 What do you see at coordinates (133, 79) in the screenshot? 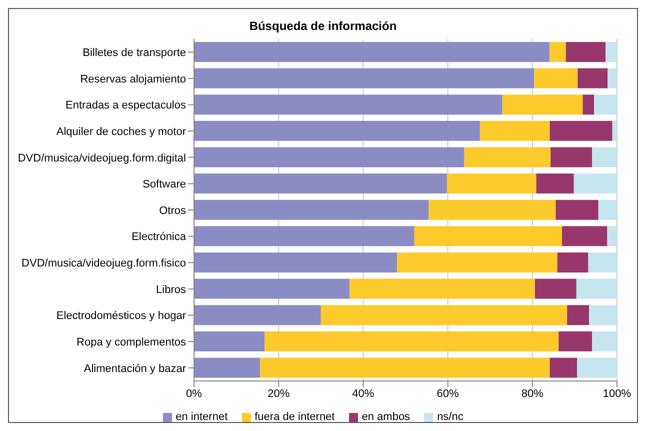
I see `y-tick-label: Reservas alojamiento` at bounding box center [133, 79].